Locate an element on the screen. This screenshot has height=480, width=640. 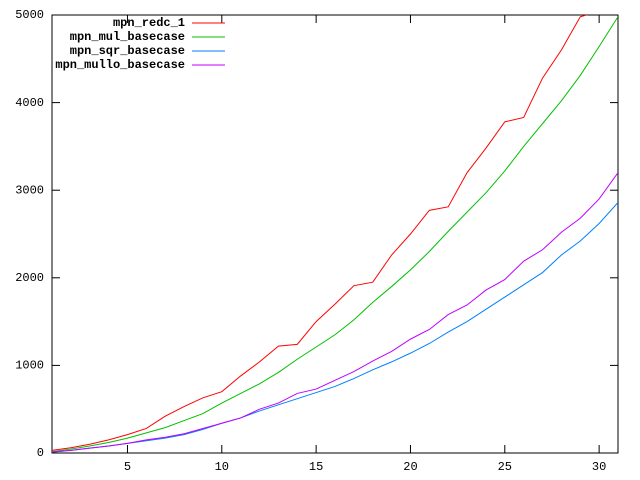
y-tick-label: 4000 is located at coordinates (29, 103).